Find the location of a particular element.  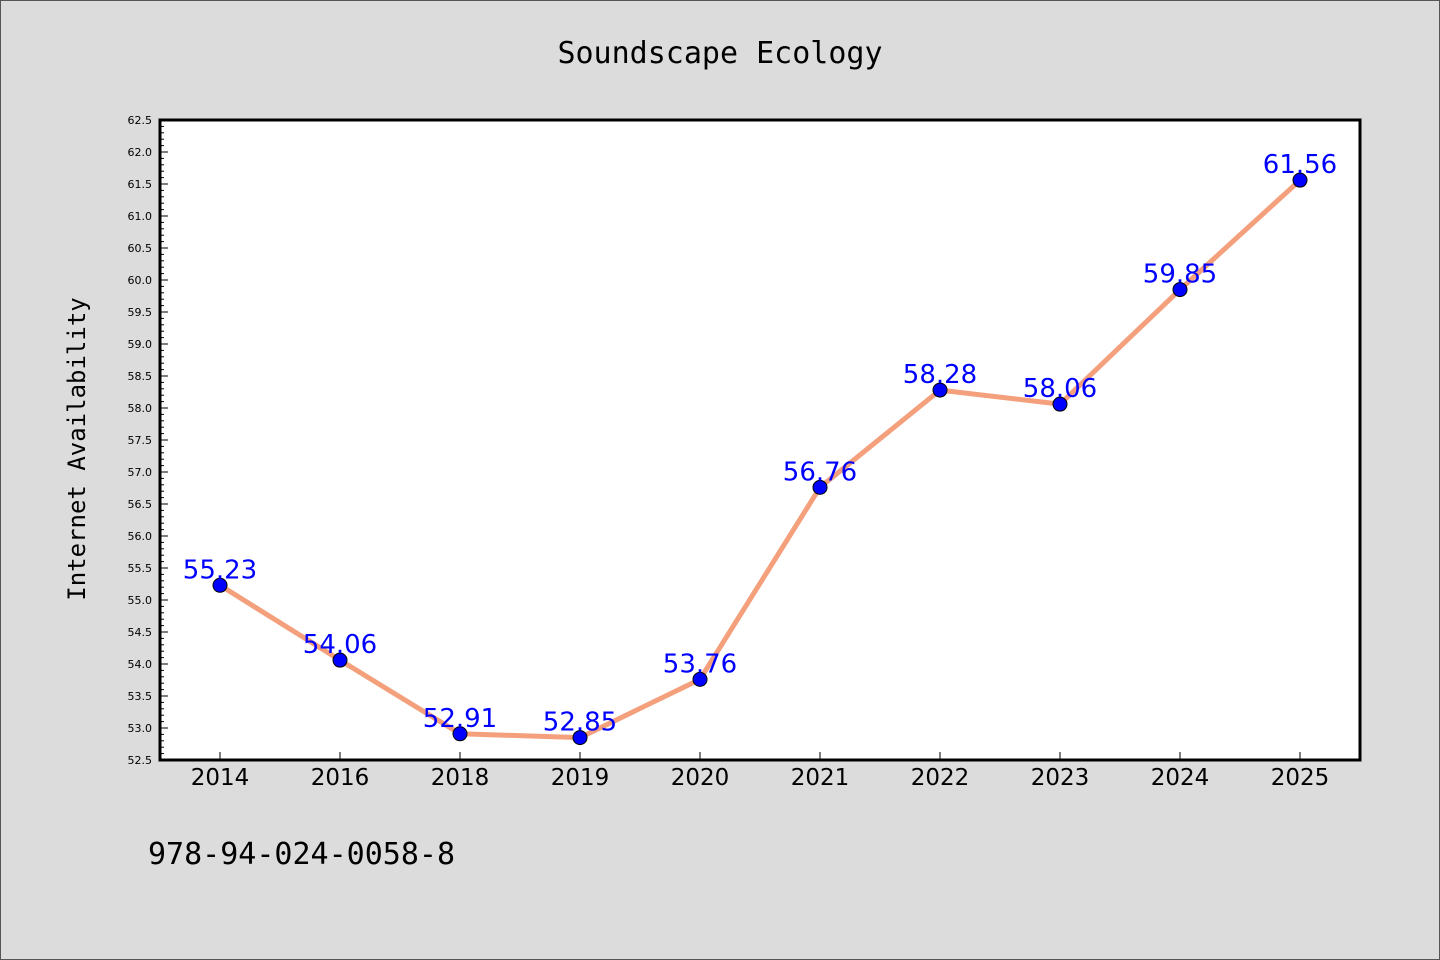

y-axis-label: Internet Availability is located at coordinates (77, 448).